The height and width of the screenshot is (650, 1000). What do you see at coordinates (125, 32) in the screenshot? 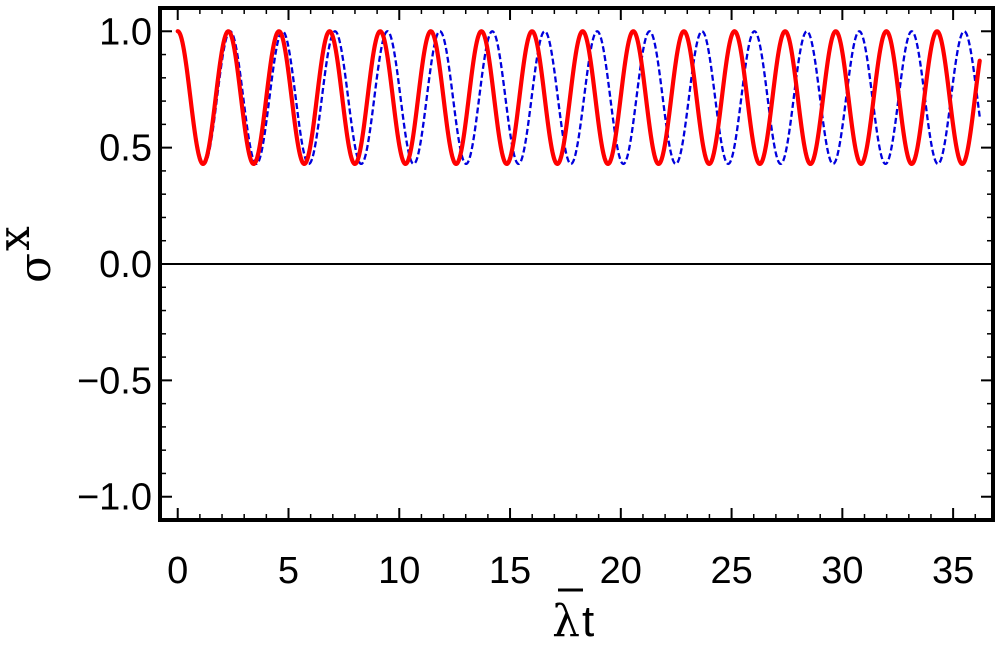
I see `y-tick-label: 1.0` at bounding box center [125, 32].